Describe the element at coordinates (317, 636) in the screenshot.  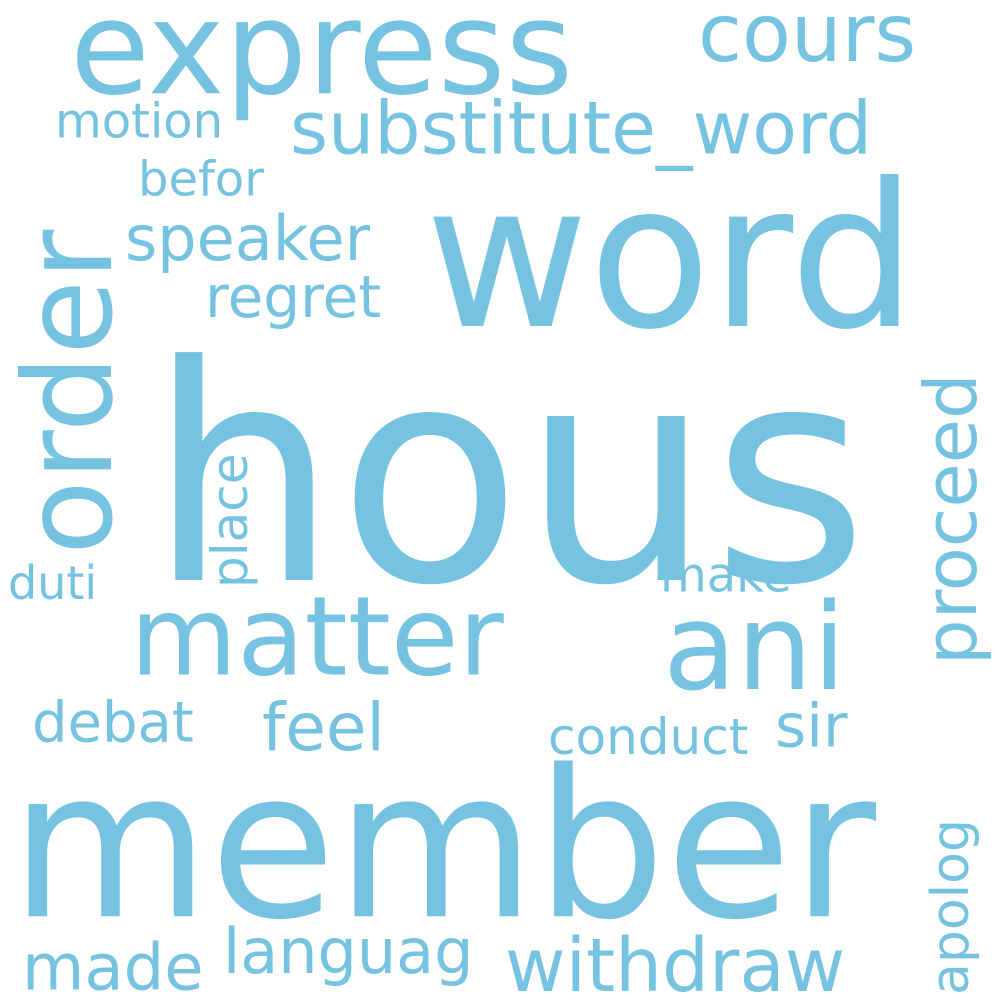
I see `word-matter: matter` at that location.